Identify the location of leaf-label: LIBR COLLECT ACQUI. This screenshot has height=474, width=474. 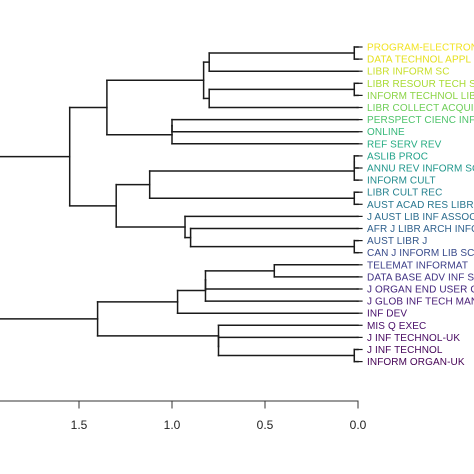
(420, 108).